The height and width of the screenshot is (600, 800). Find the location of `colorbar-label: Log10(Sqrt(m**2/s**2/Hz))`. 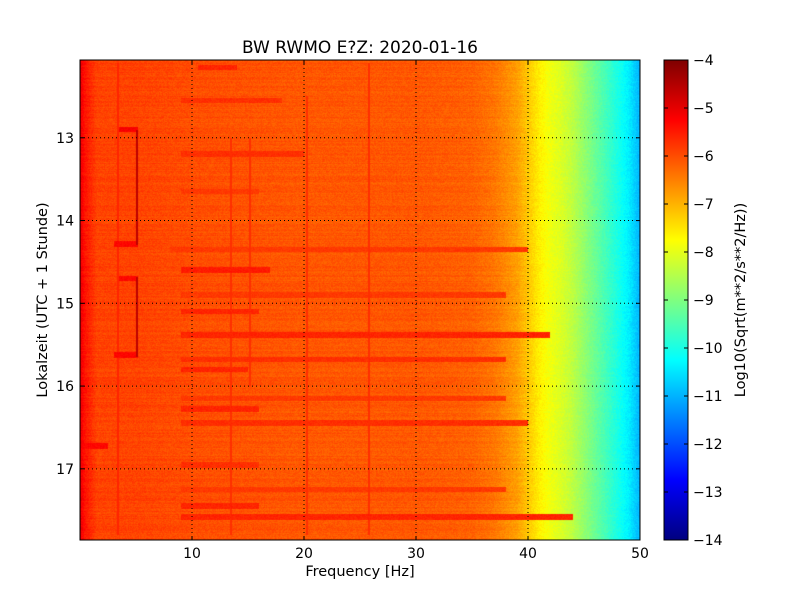

colorbar-label: Log10(Sqrt(m**2/s**2/Hz)) is located at coordinates (741, 300).